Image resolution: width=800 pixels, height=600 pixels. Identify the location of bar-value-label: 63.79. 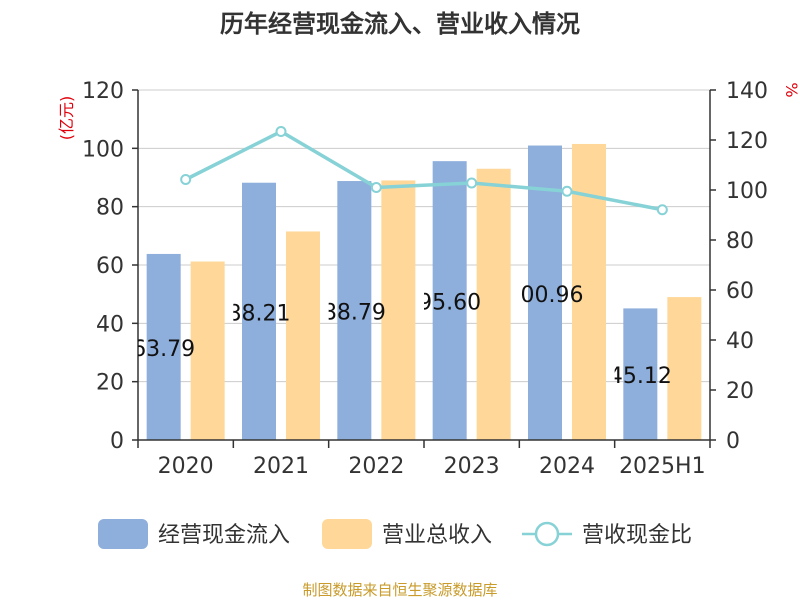
(163, 349).